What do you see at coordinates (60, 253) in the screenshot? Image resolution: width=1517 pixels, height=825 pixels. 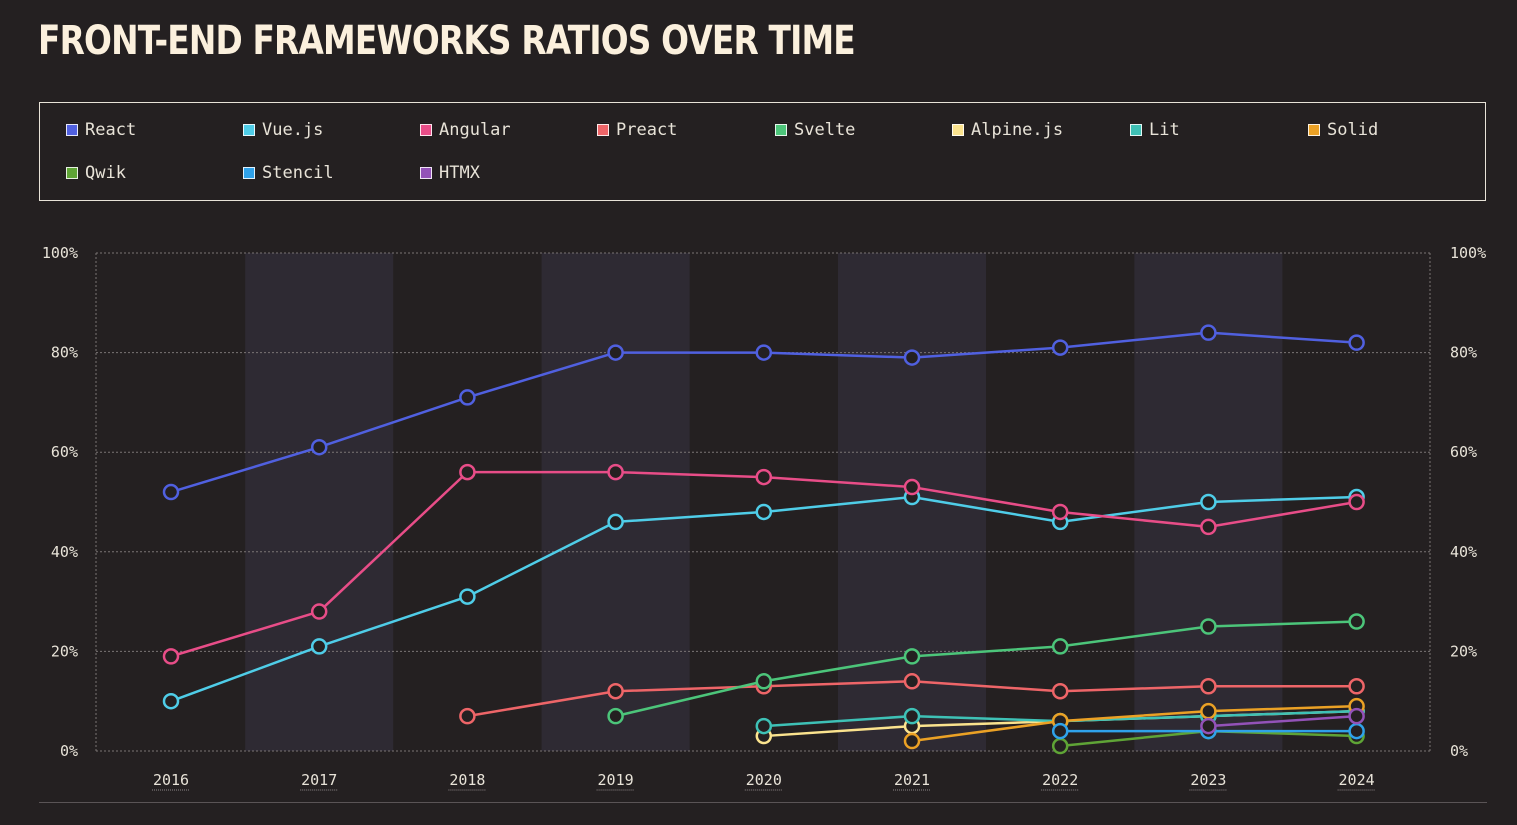 I see `y-tick-label-left: 100%` at bounding box center [60, 253].